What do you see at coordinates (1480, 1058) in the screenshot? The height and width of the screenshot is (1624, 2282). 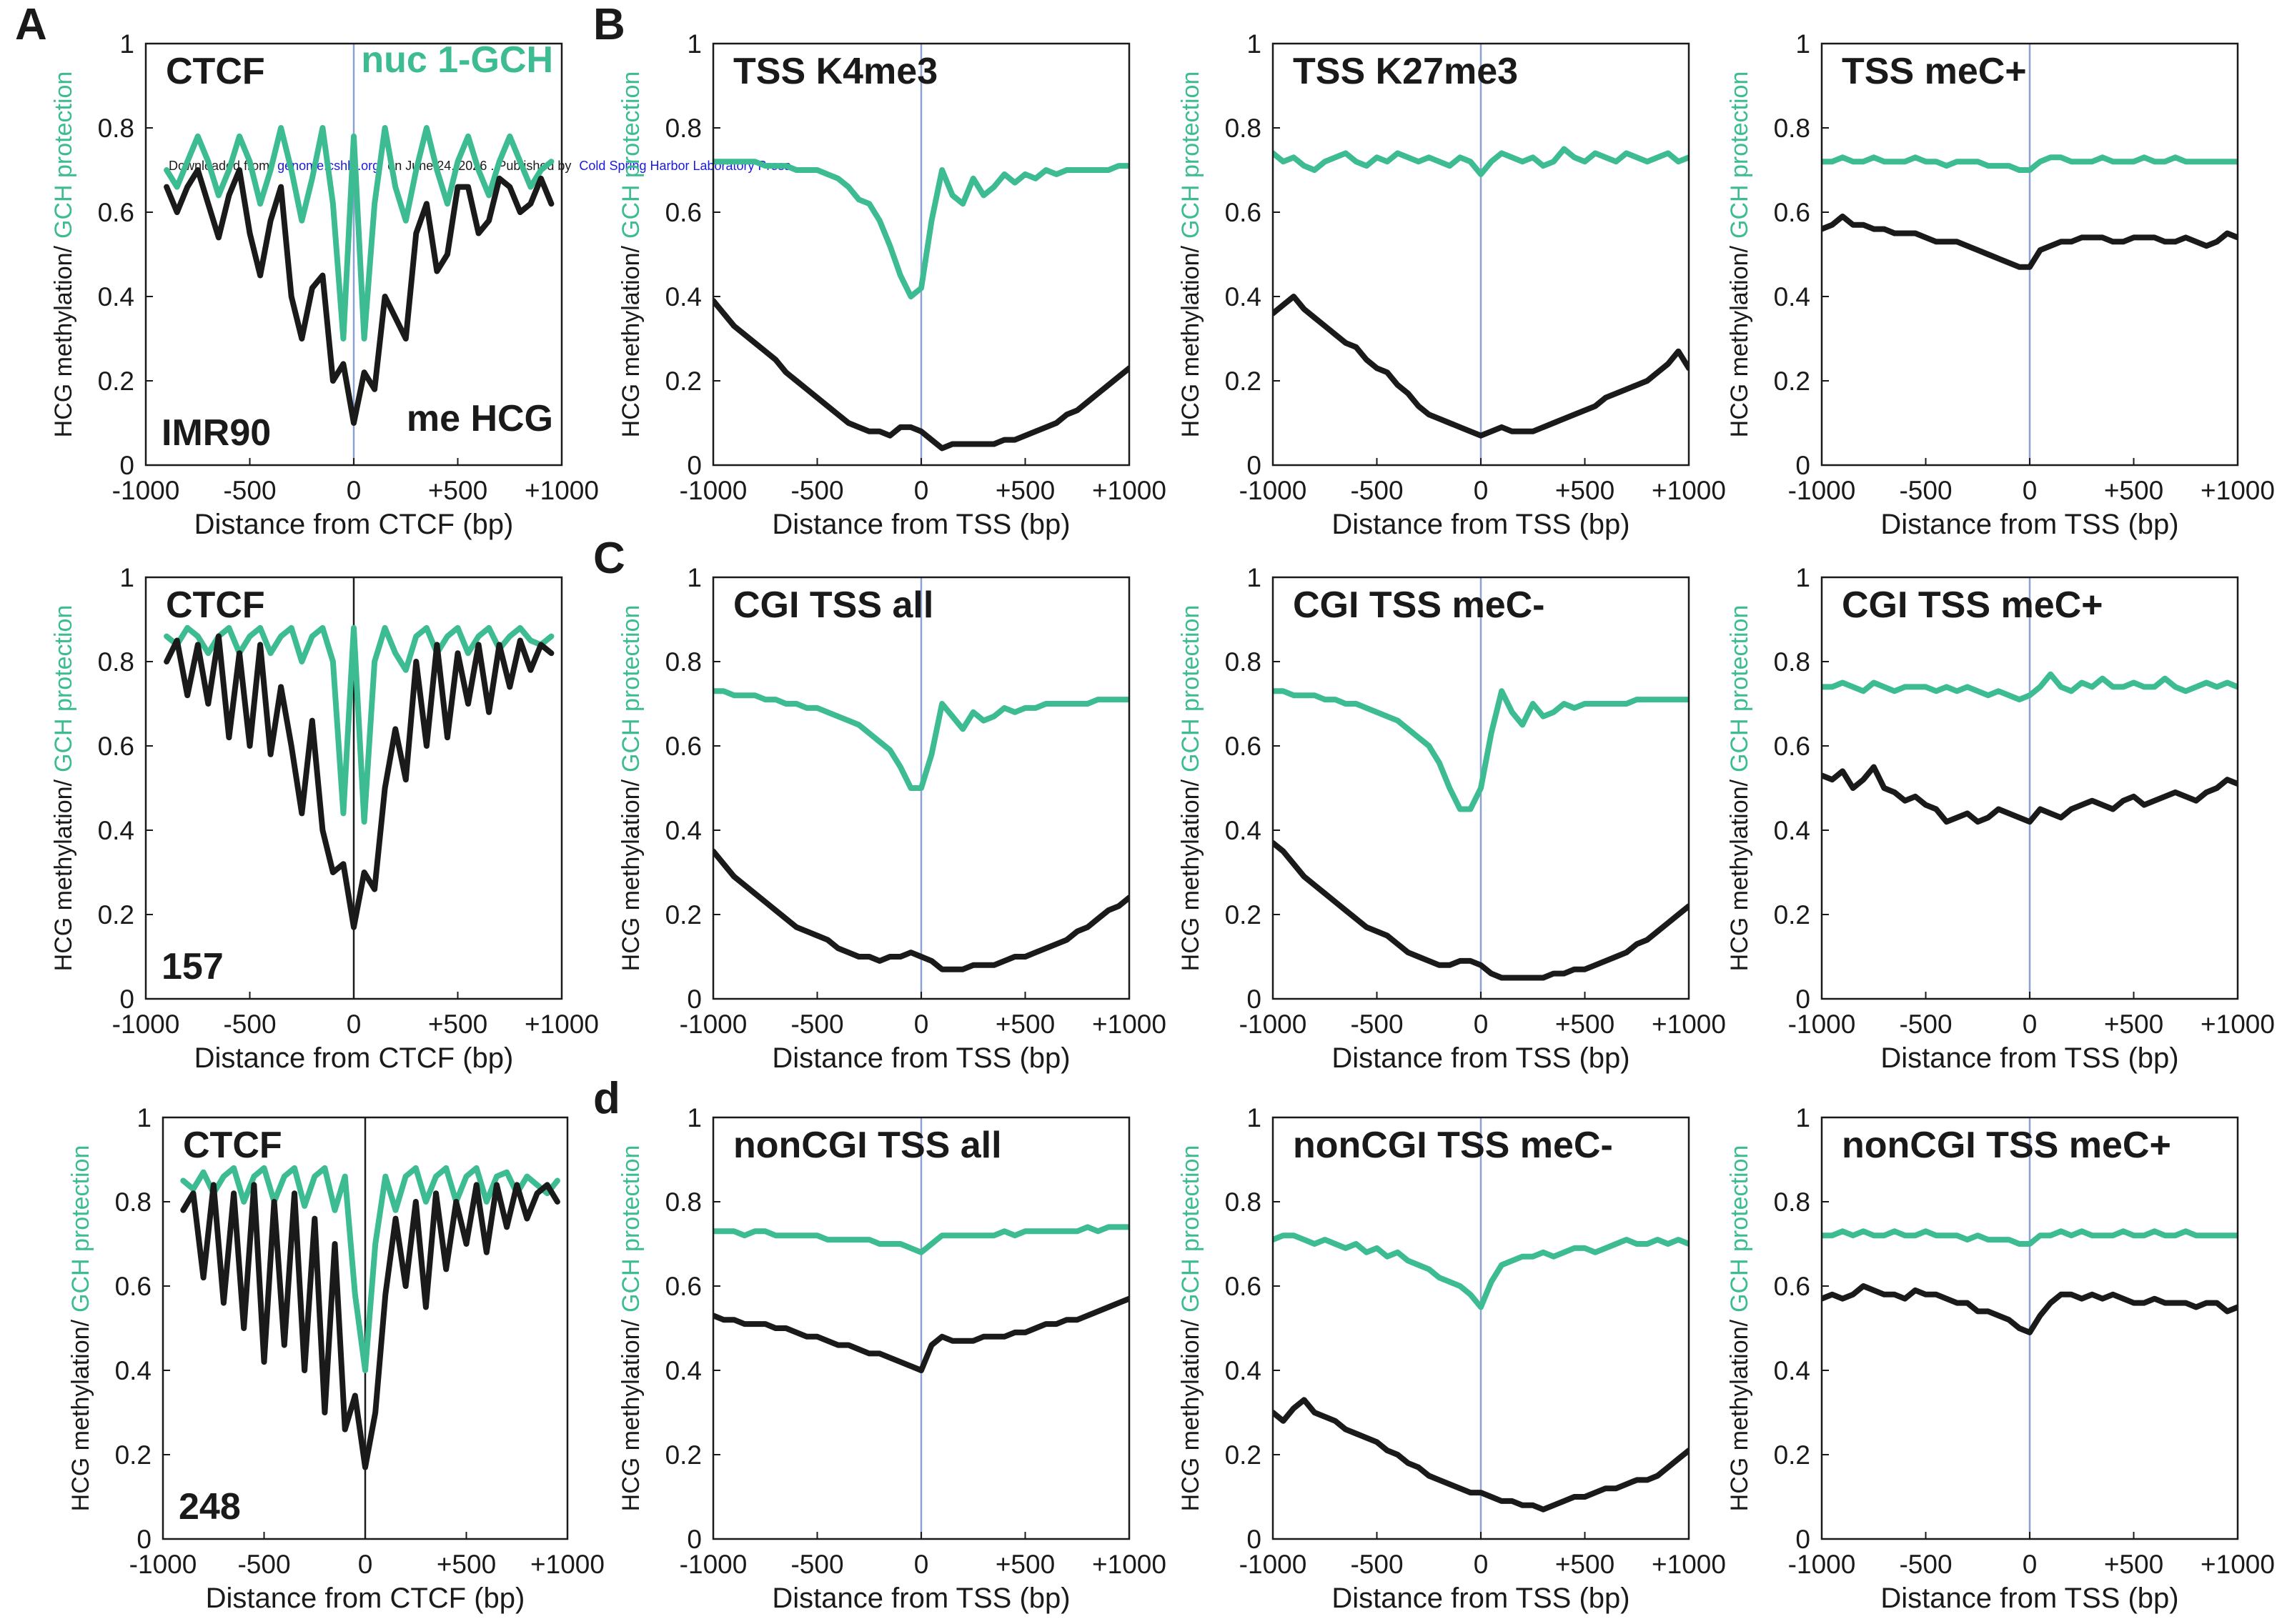 I see `x-axis-label: Distance from TSS (bp)` at bounding box center [1480, 1058].